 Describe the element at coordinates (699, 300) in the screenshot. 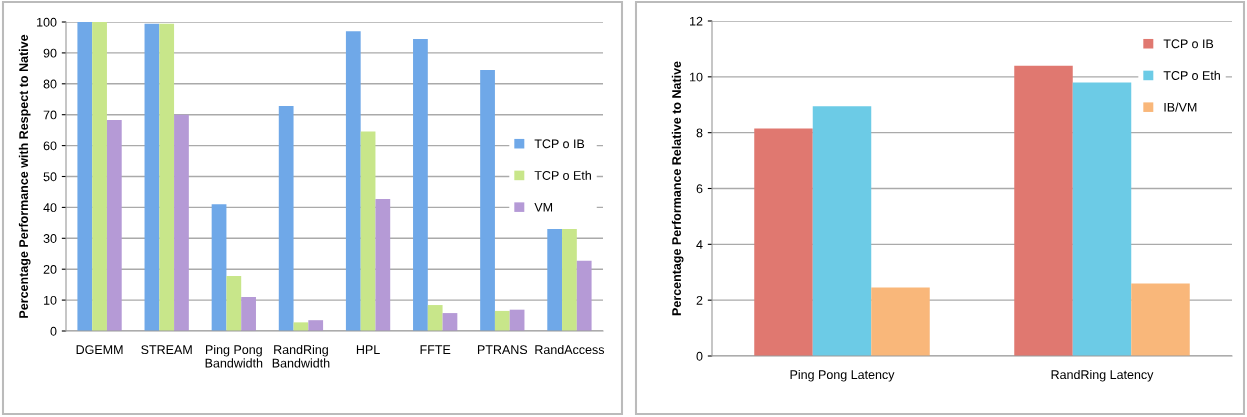

I see `y-tick-label: 2` at that location.